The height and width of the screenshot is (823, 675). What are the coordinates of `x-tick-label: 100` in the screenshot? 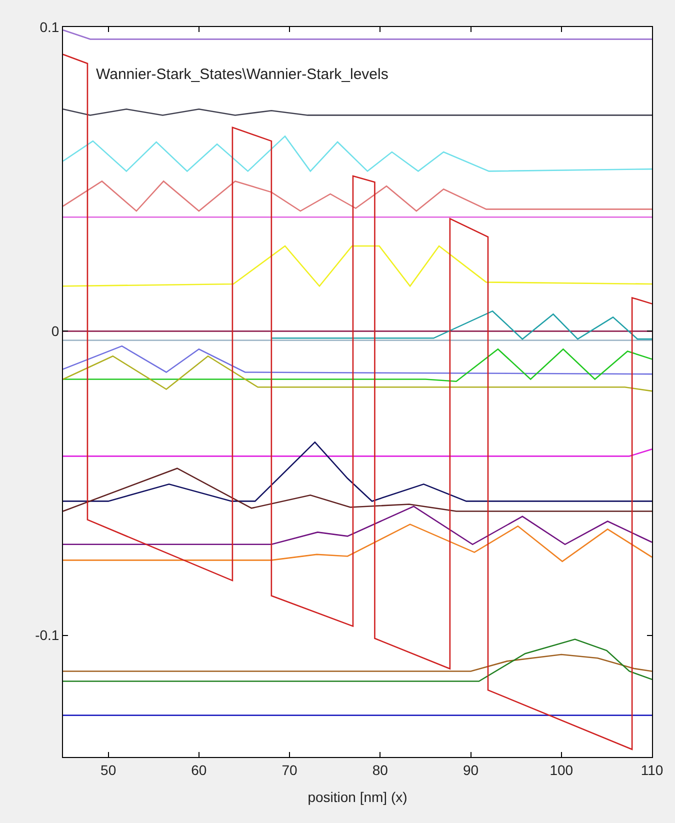 It's located at (562, 770).